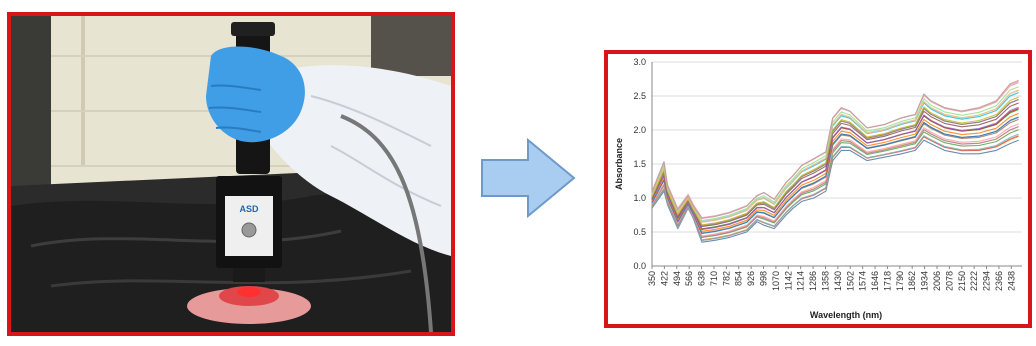 Image resolution: width=1036 pixels, height=346 pixels. I want to click on y-axis-label: Absorbance, so click(619, 164).